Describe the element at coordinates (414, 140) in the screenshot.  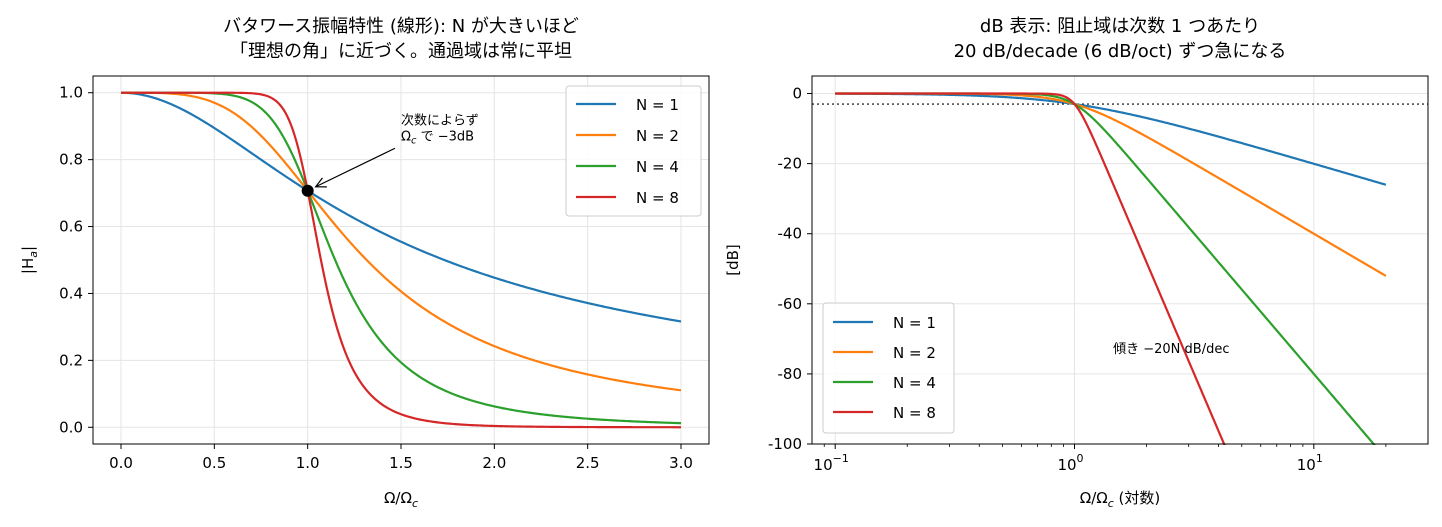
I see `annotation-omega-subscript: c` at that location.